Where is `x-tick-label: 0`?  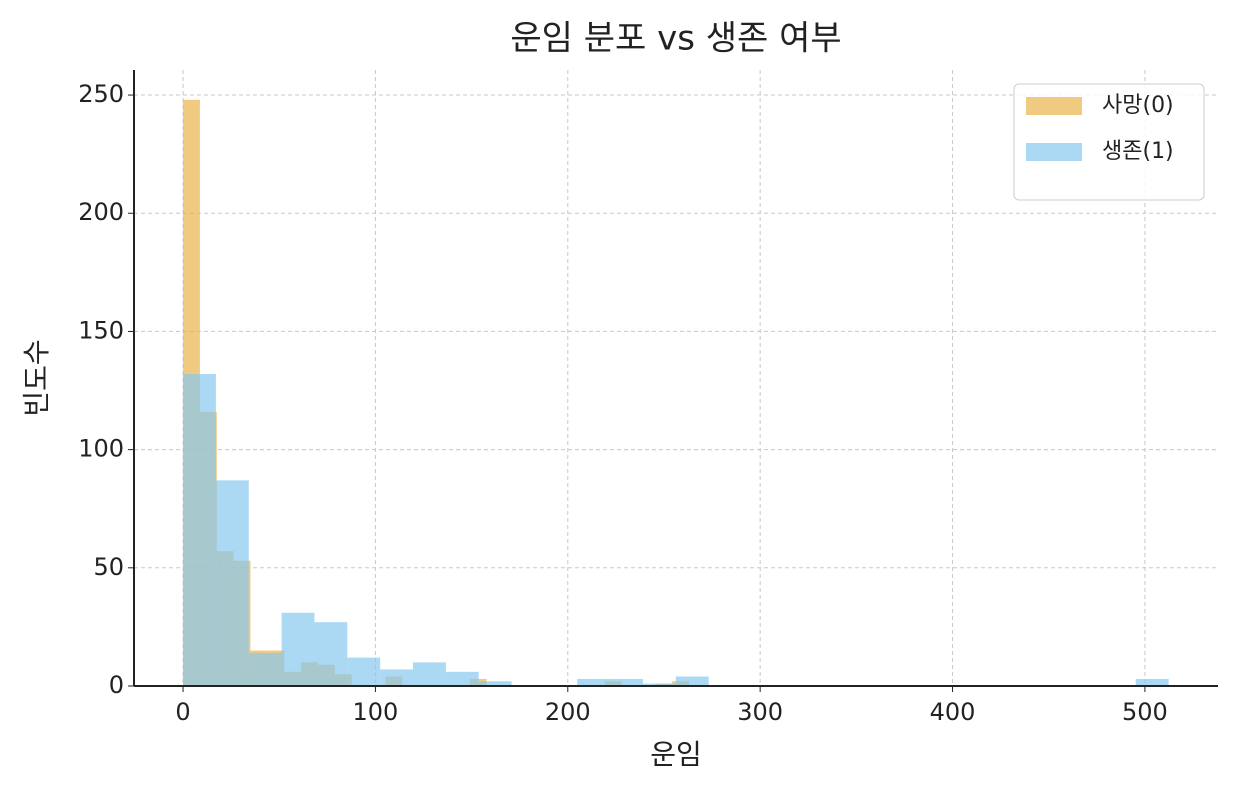
x-tick-label: 0 is located at coordinates (182, 712).